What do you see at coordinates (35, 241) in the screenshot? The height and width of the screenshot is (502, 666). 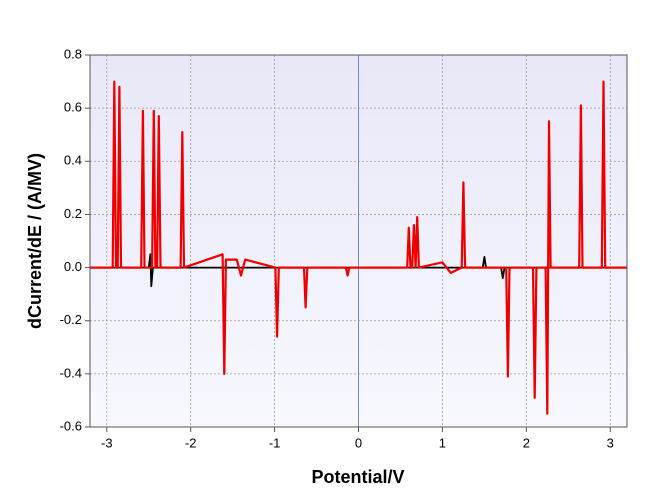 I see `y-axis-label: dCurrent/dE / (A/MV)` at bounding box center [35, 241].